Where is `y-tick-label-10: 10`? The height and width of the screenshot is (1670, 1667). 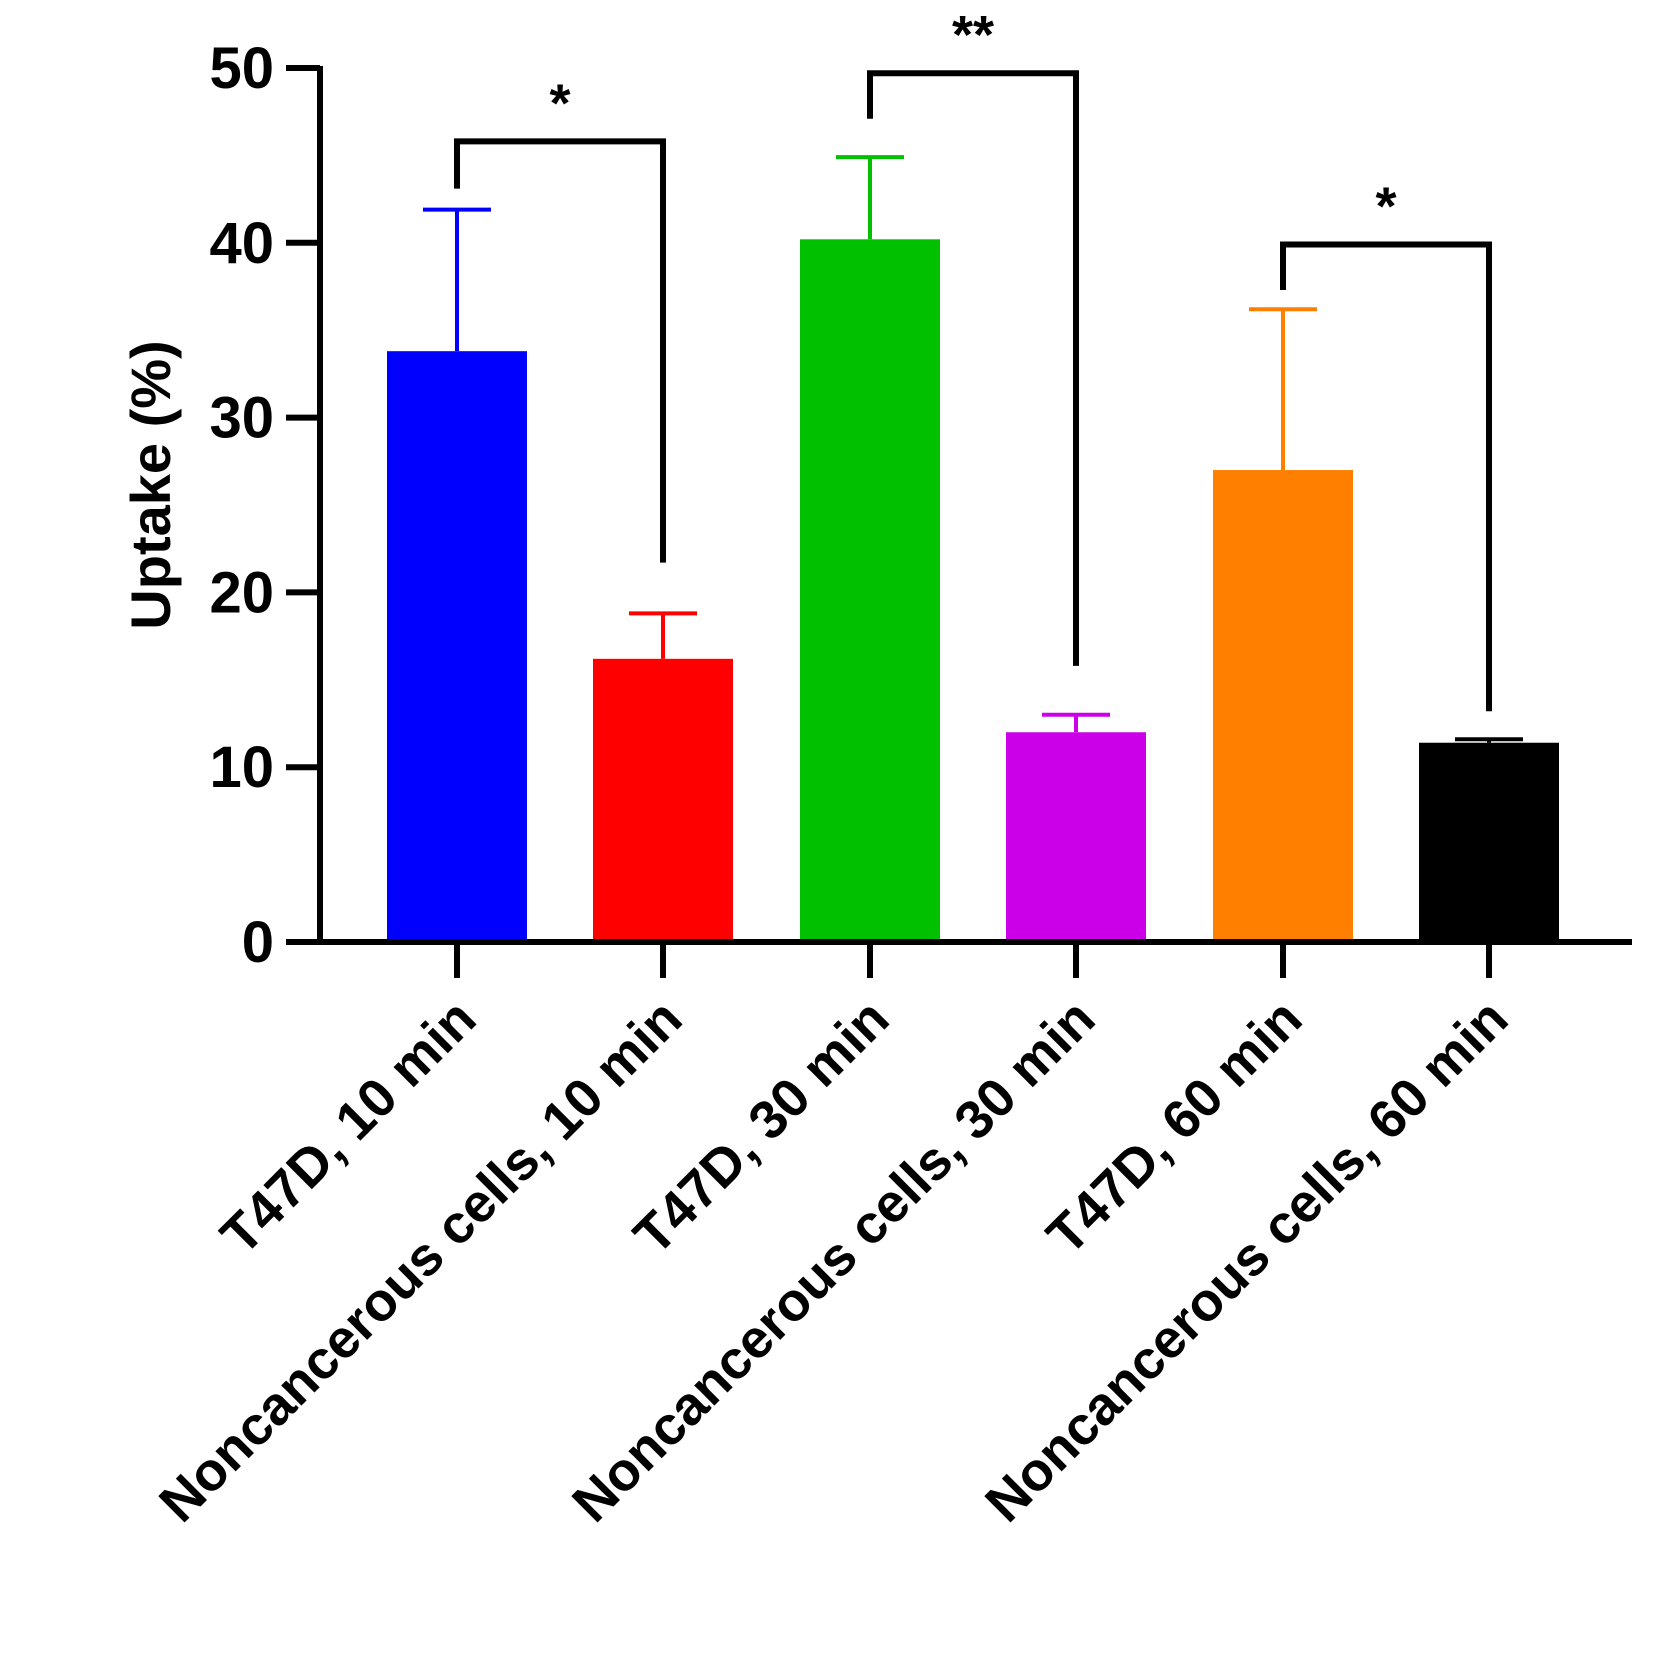 y-tick-label-10: 10 is located at coordinates (241, 767).